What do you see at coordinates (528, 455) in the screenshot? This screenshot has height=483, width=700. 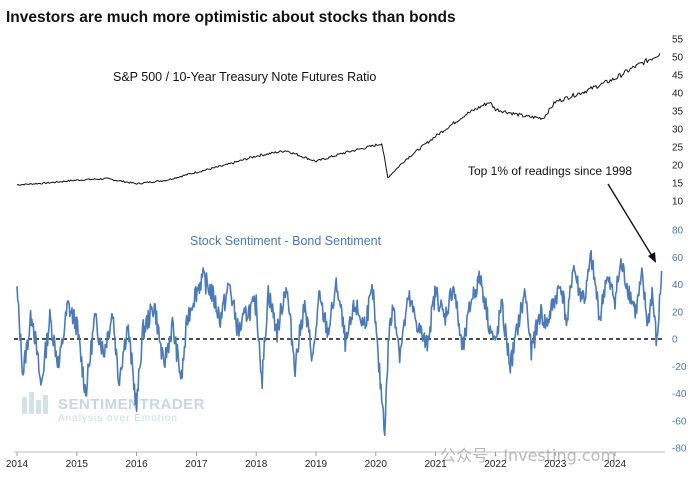 I see `watermark: 公众号 · Investing.com` at bounding box center [528, 455].